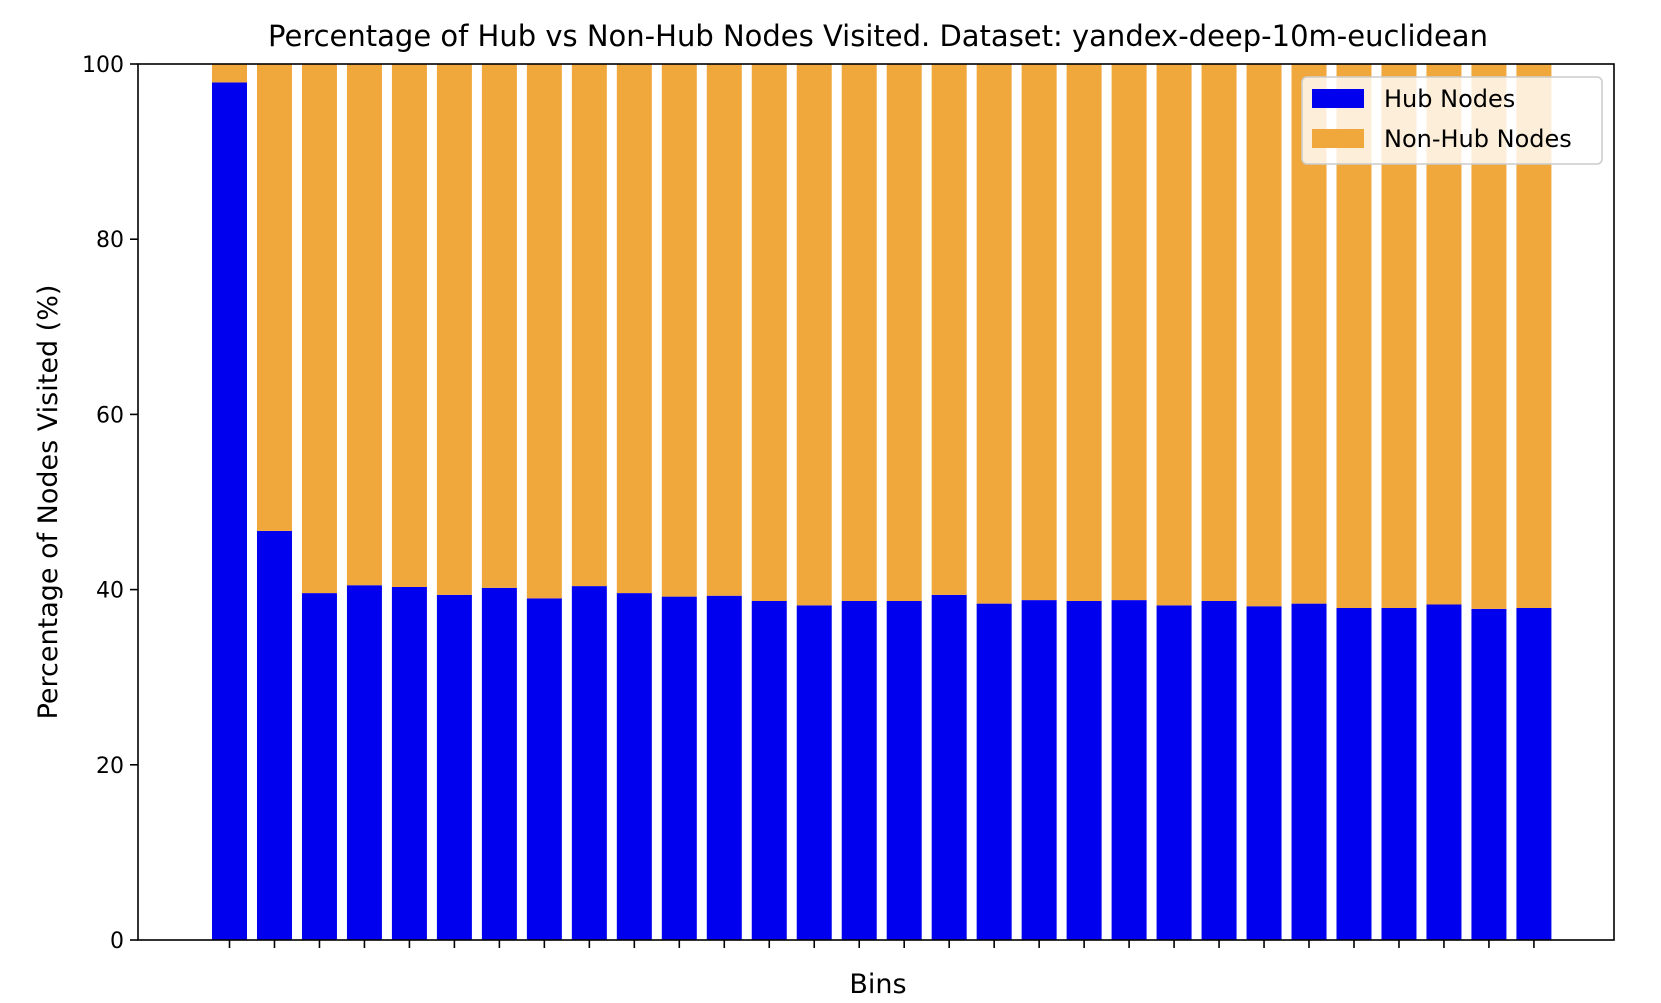  What do you see at coordinates (103, 65) in the screenshot?
I see `y-tick-label-100: 100` at bounding box center [103, 65].